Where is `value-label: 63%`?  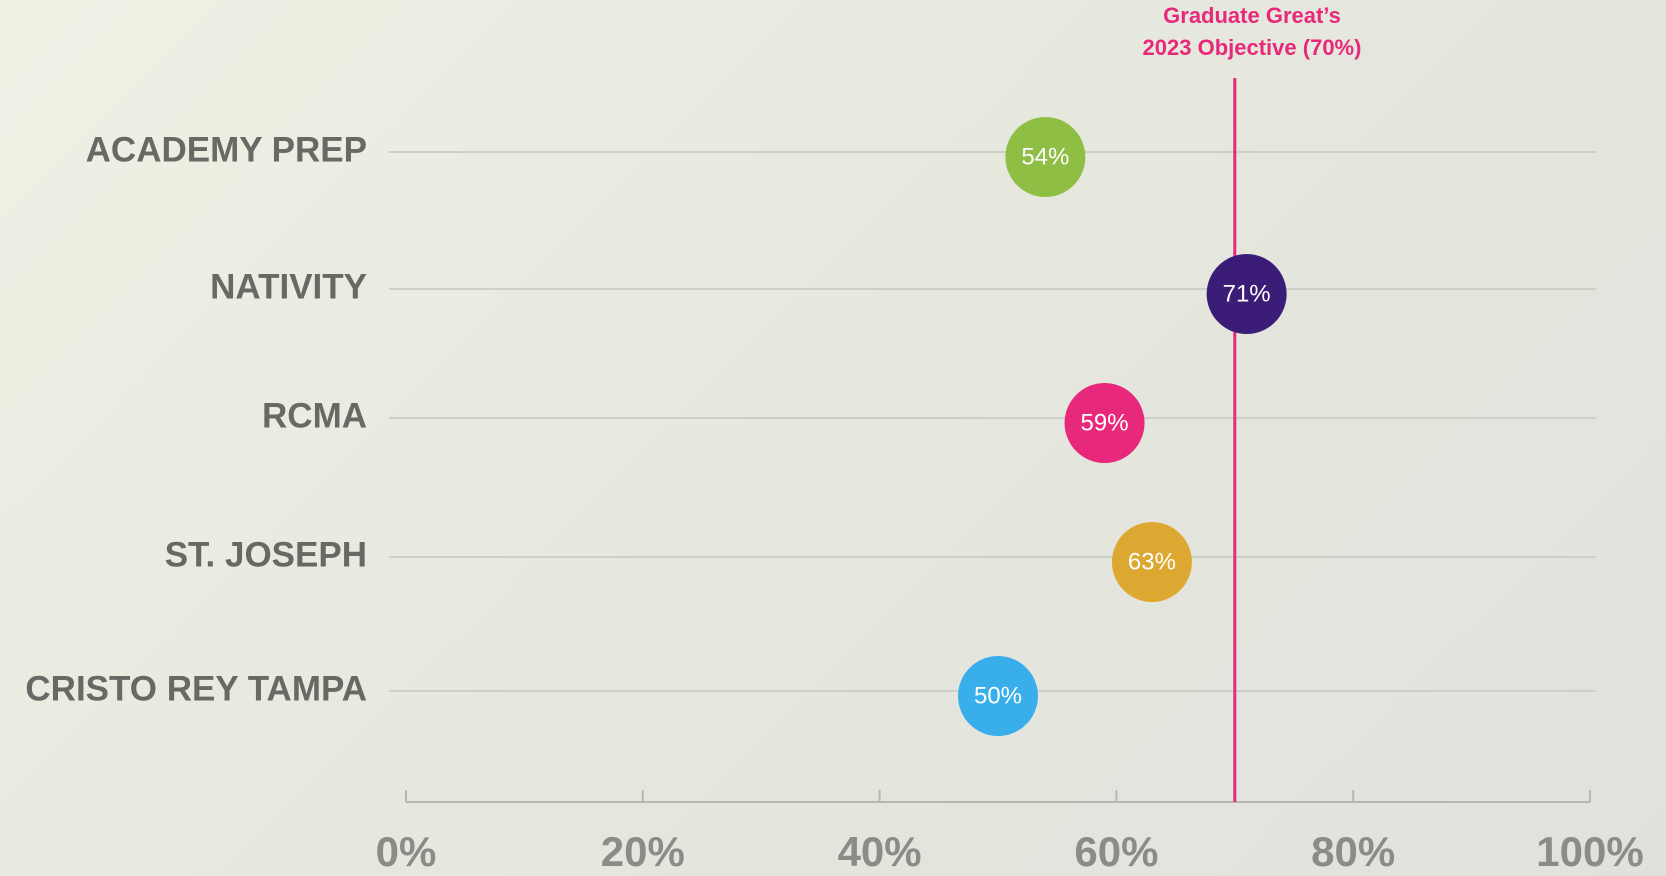 value-label: 63% is located at coordinates (1152, 561).